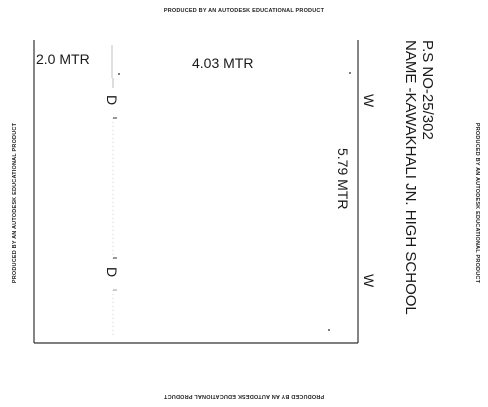 The height and width of the screenshot is (407, 488). What do you see at coordinates (410, 177) in the screenshot?
I see `school-name: NAME -KAWAKHALI JN. HIGH SCHOOL` at bounding box center [410, 177].